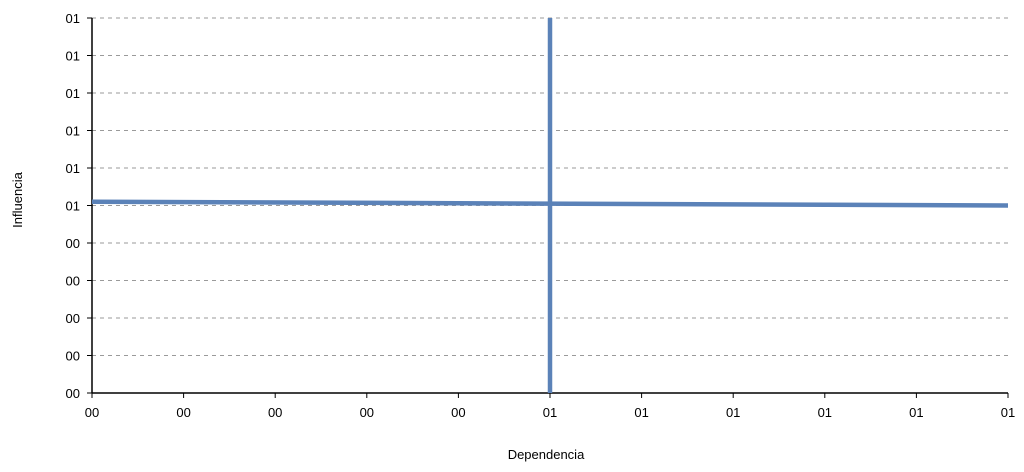 The image size is (1024, 472). Describe the element at coordinates (546, 454) in the screenshot. I see `x-axis-title: Dependencia` at that location.